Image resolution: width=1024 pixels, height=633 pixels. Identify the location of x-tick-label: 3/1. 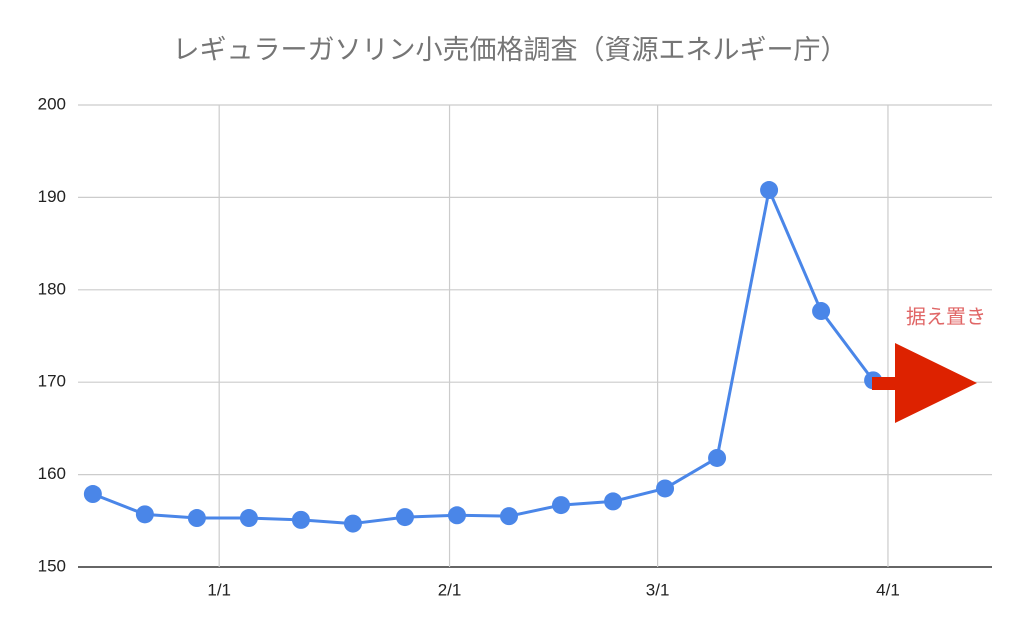
(658, 589).